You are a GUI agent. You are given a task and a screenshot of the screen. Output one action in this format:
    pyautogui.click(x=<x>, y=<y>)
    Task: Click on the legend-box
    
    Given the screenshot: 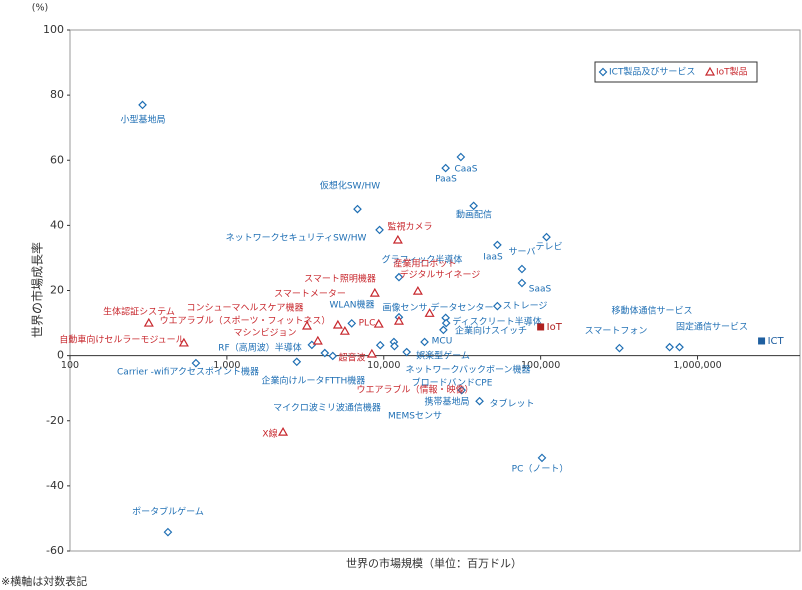 What is the action you would take?
    pyautogui.click(x=676, y=72)
    